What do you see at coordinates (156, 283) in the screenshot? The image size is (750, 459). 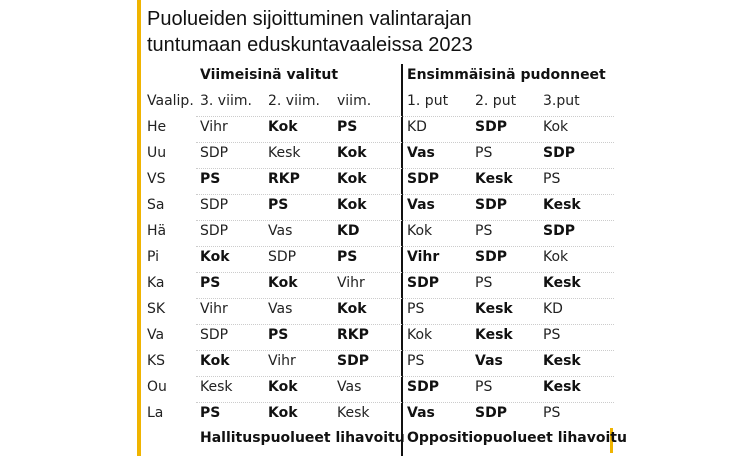 I see `district: Ka` at bounding box center [156, 283].